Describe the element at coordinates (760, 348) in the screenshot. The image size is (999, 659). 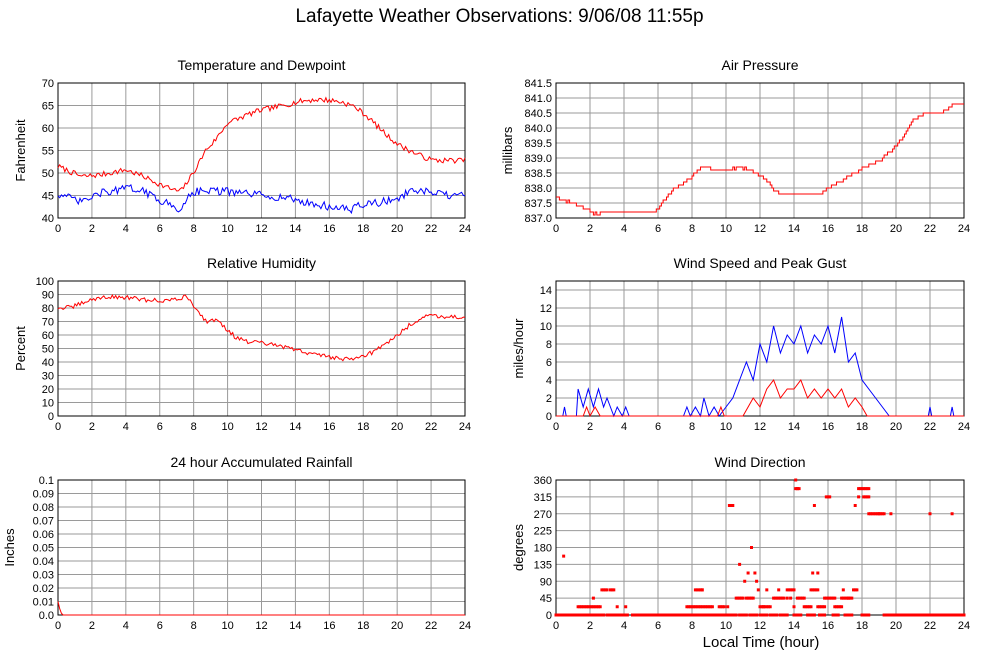
I see `wind-plot-frame` at that location.